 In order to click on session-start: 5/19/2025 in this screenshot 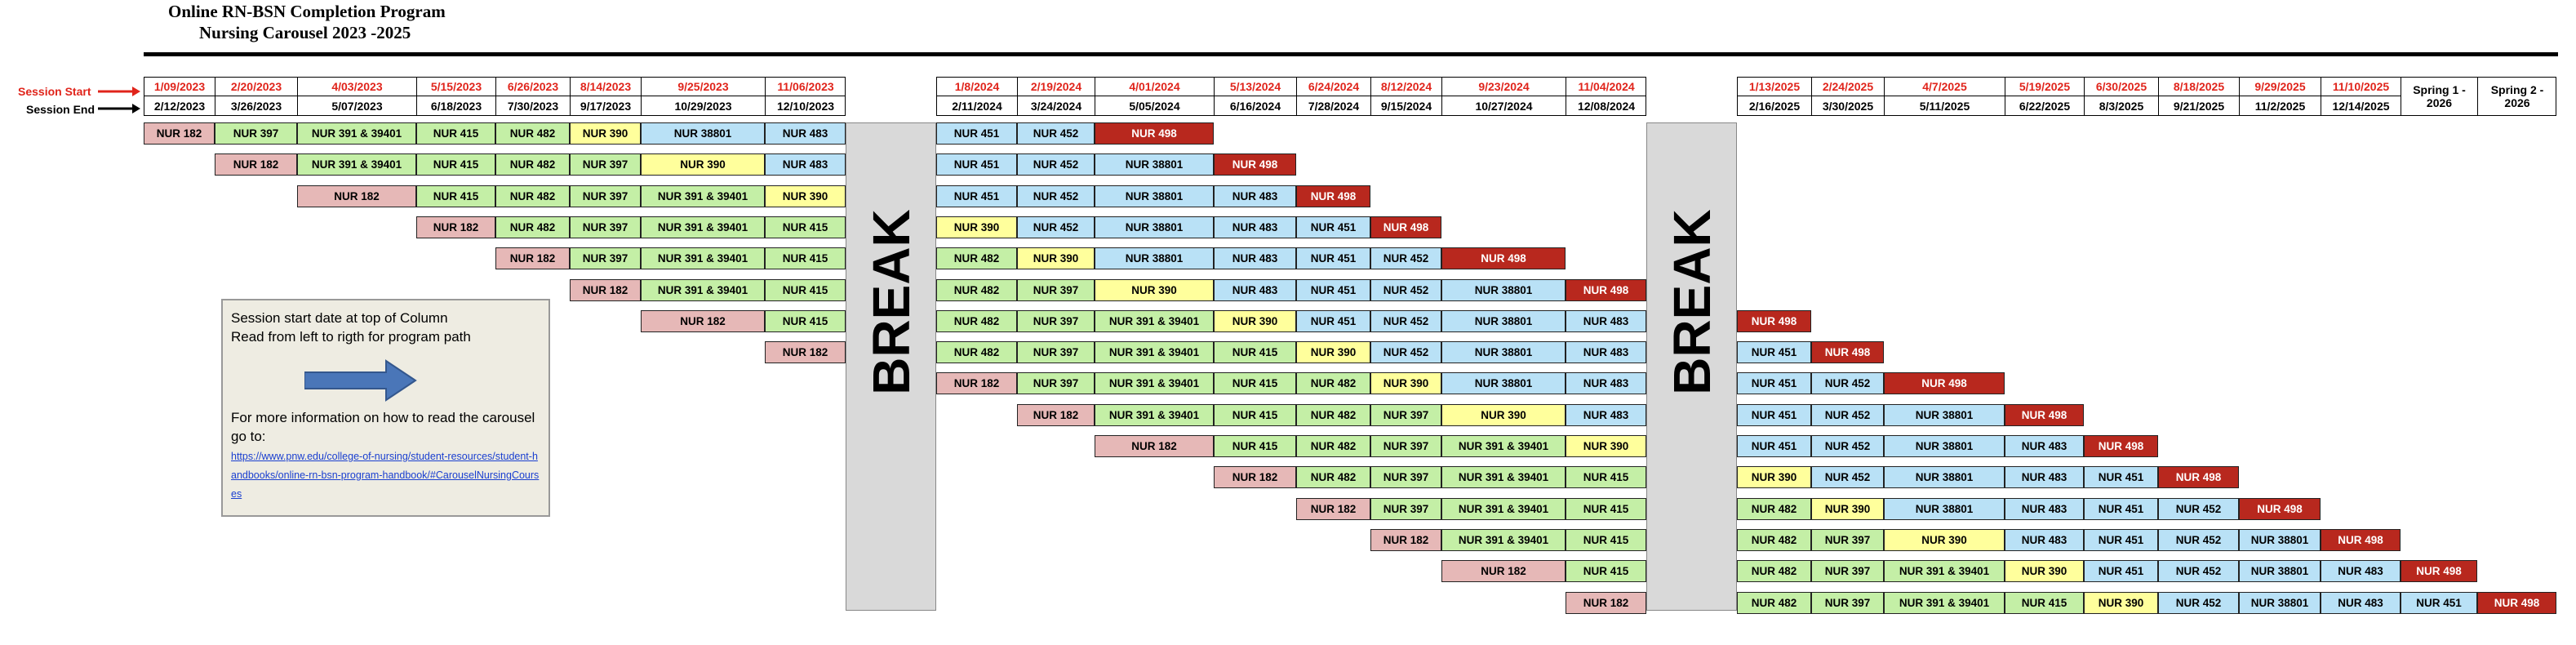, I will do `click(2044, 86)`.